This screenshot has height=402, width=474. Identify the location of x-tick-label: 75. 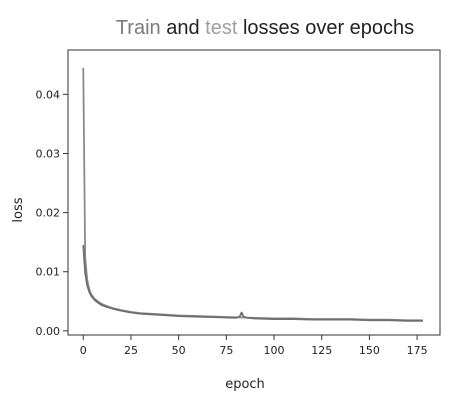
(226, 350).